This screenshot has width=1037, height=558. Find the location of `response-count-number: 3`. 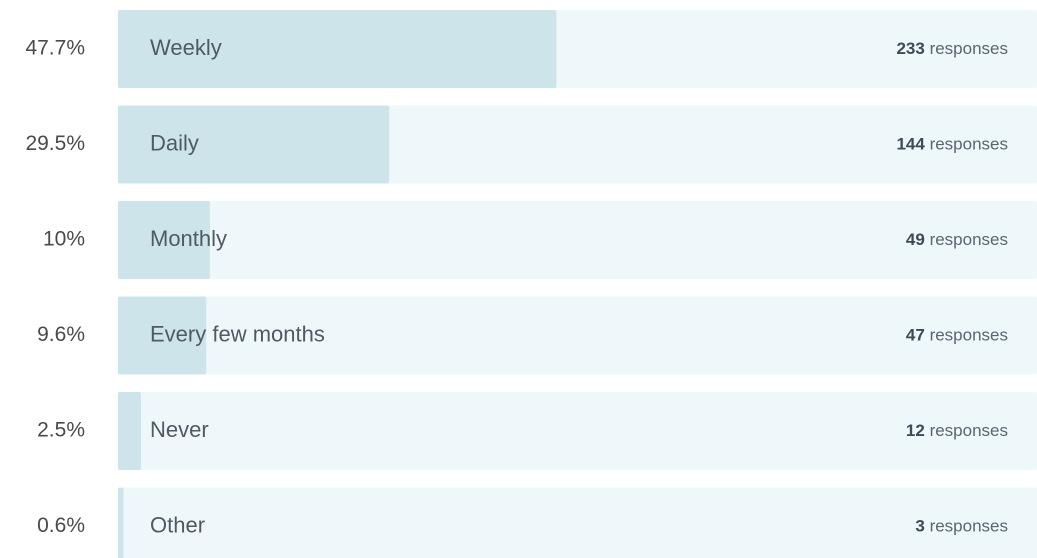

response-count-number: 3 is located at coordinates (919, 526).